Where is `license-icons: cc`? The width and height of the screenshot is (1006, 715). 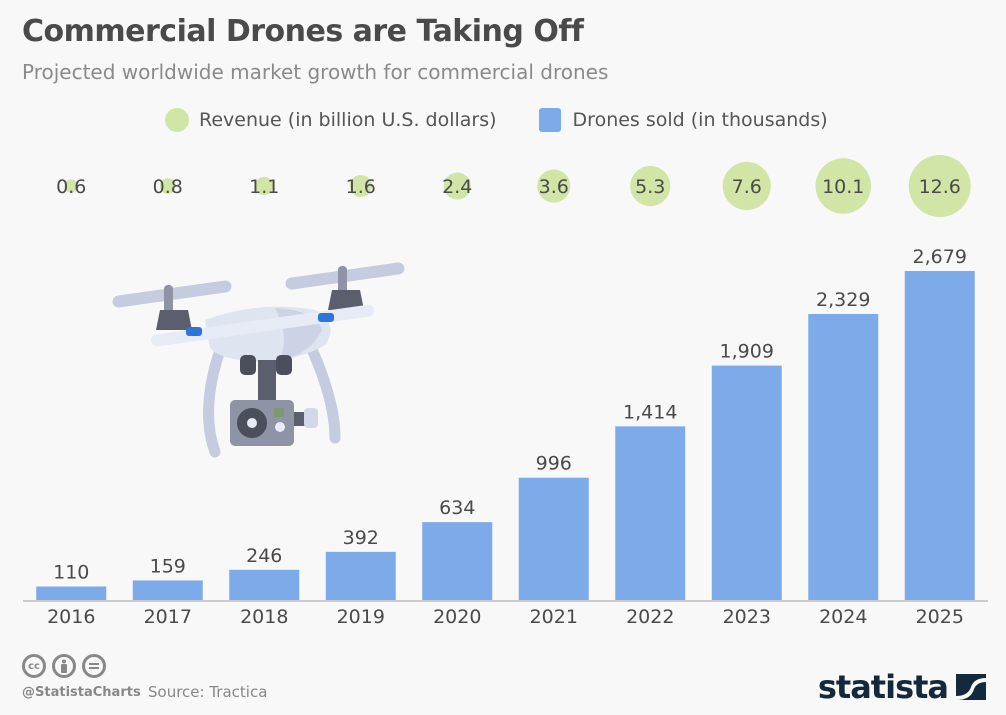 license-icons: cc is located at coordinates (67, 666).